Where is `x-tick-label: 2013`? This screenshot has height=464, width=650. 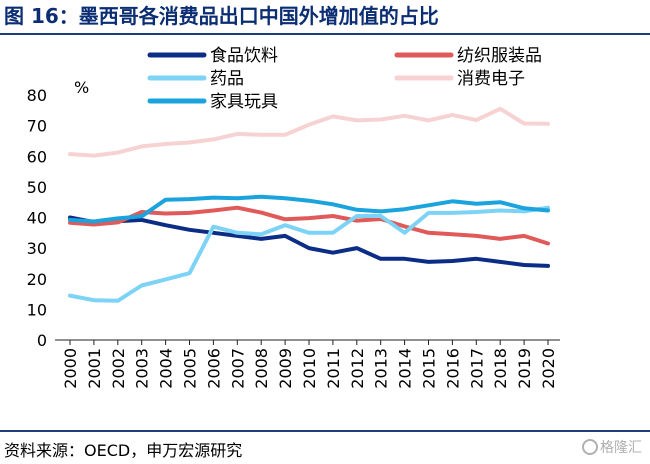 x-tick-label: 2013 is located at coordinates (381, 368).